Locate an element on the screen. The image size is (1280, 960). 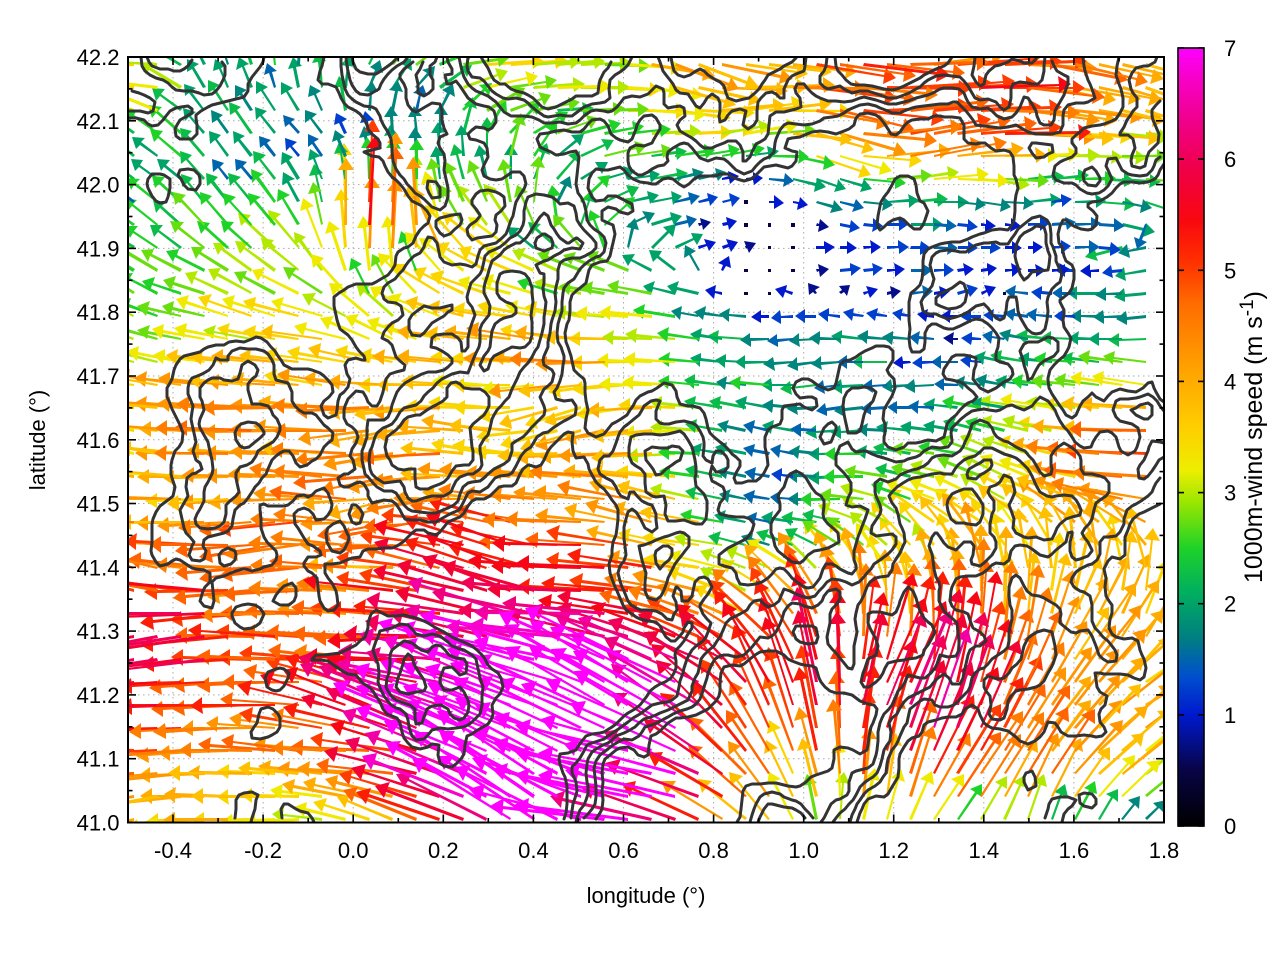
svg-text: 2 is located at coordinates (1230, 604).